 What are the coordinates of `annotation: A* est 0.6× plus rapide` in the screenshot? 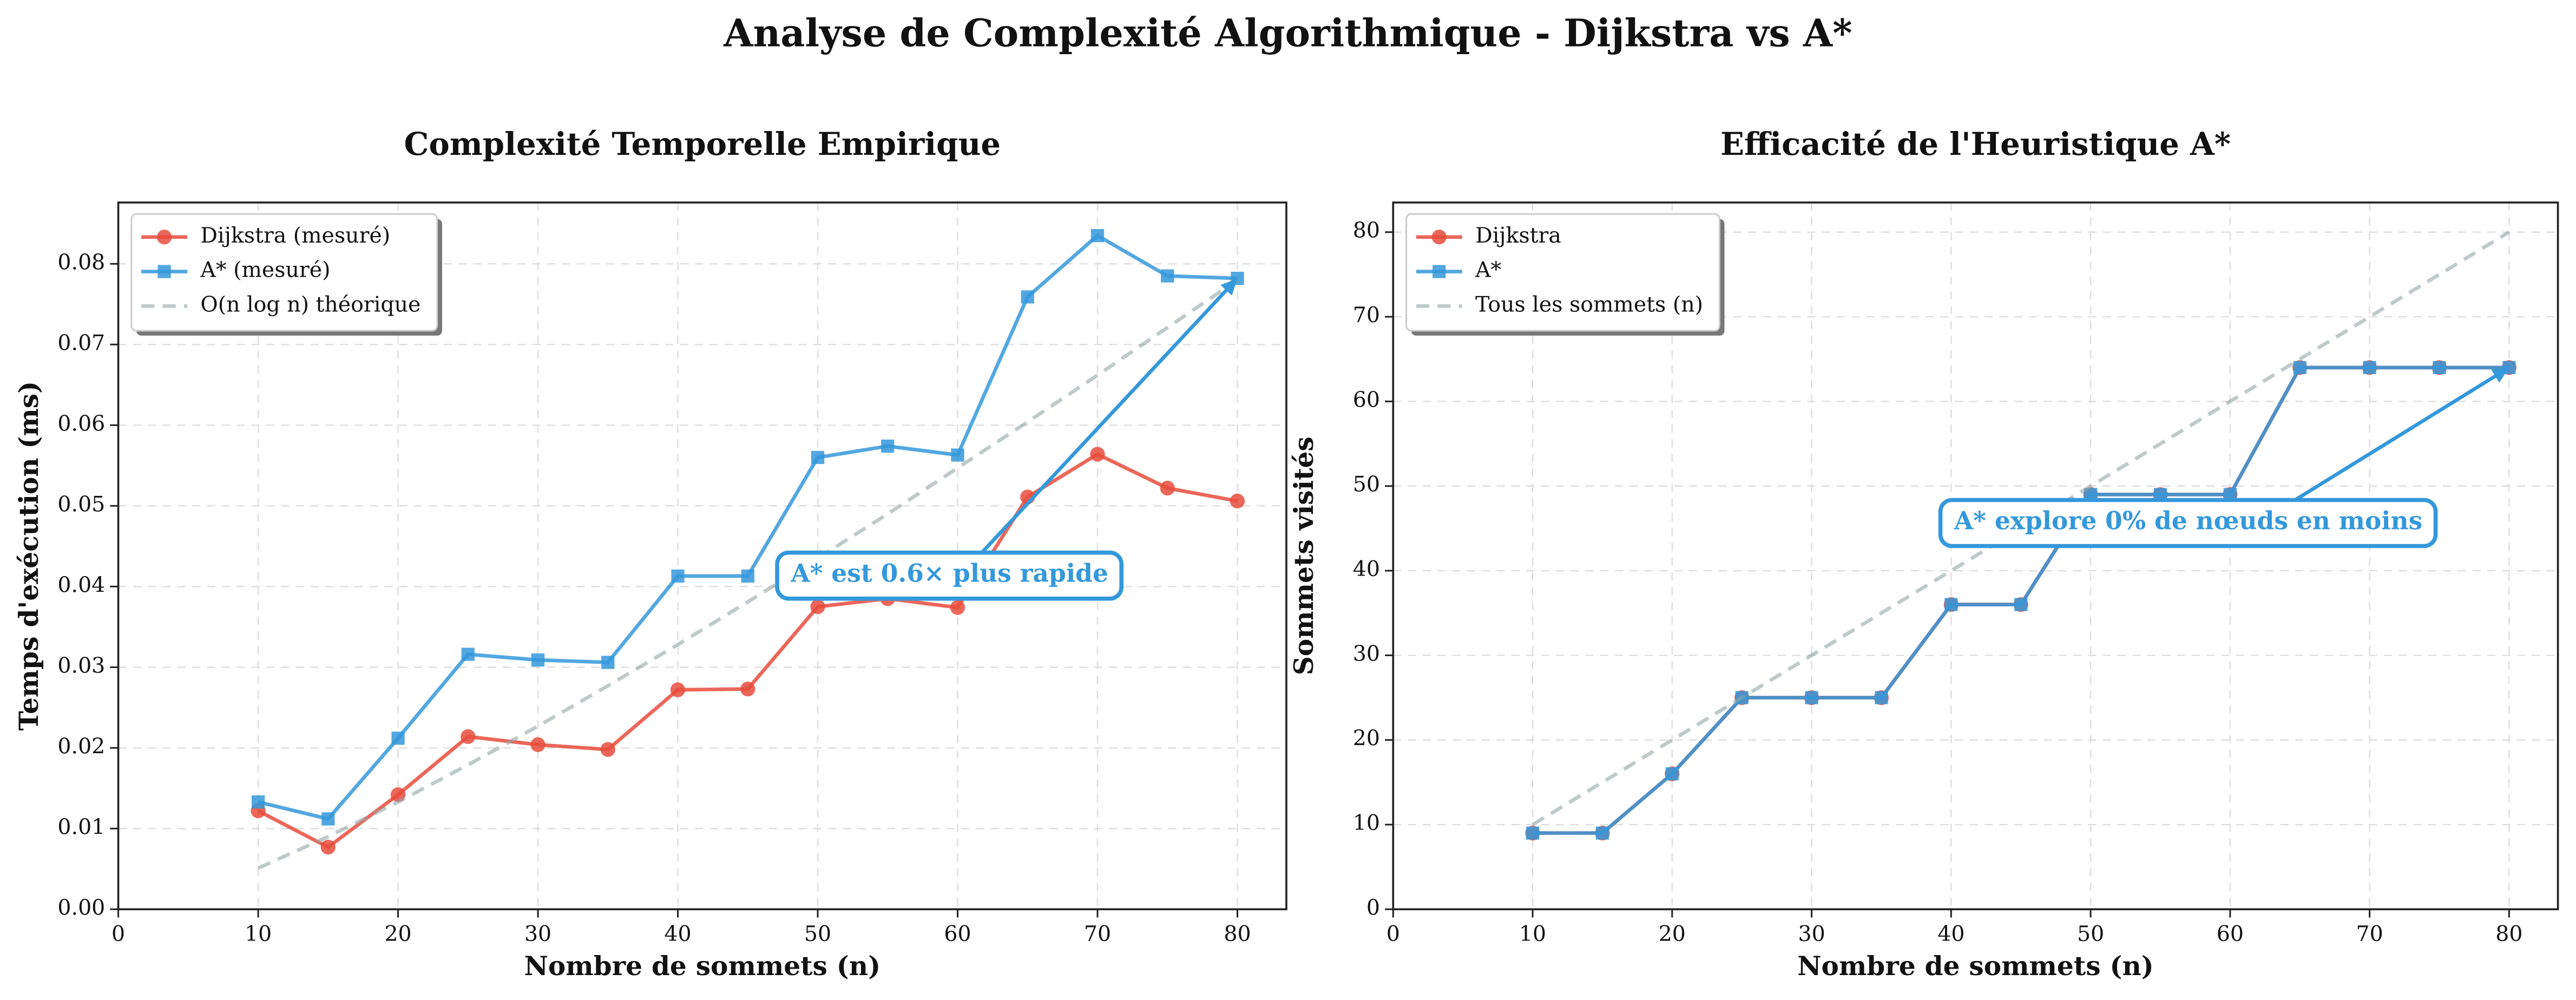 It's located at (949, 573).